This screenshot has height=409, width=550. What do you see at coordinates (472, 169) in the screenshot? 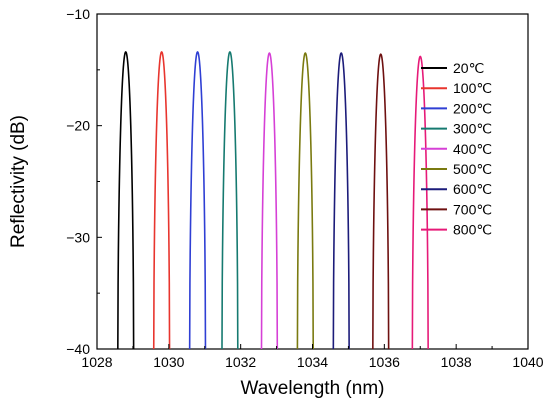
I see `legend-label: 500℃` at bounding box center [472, 169].